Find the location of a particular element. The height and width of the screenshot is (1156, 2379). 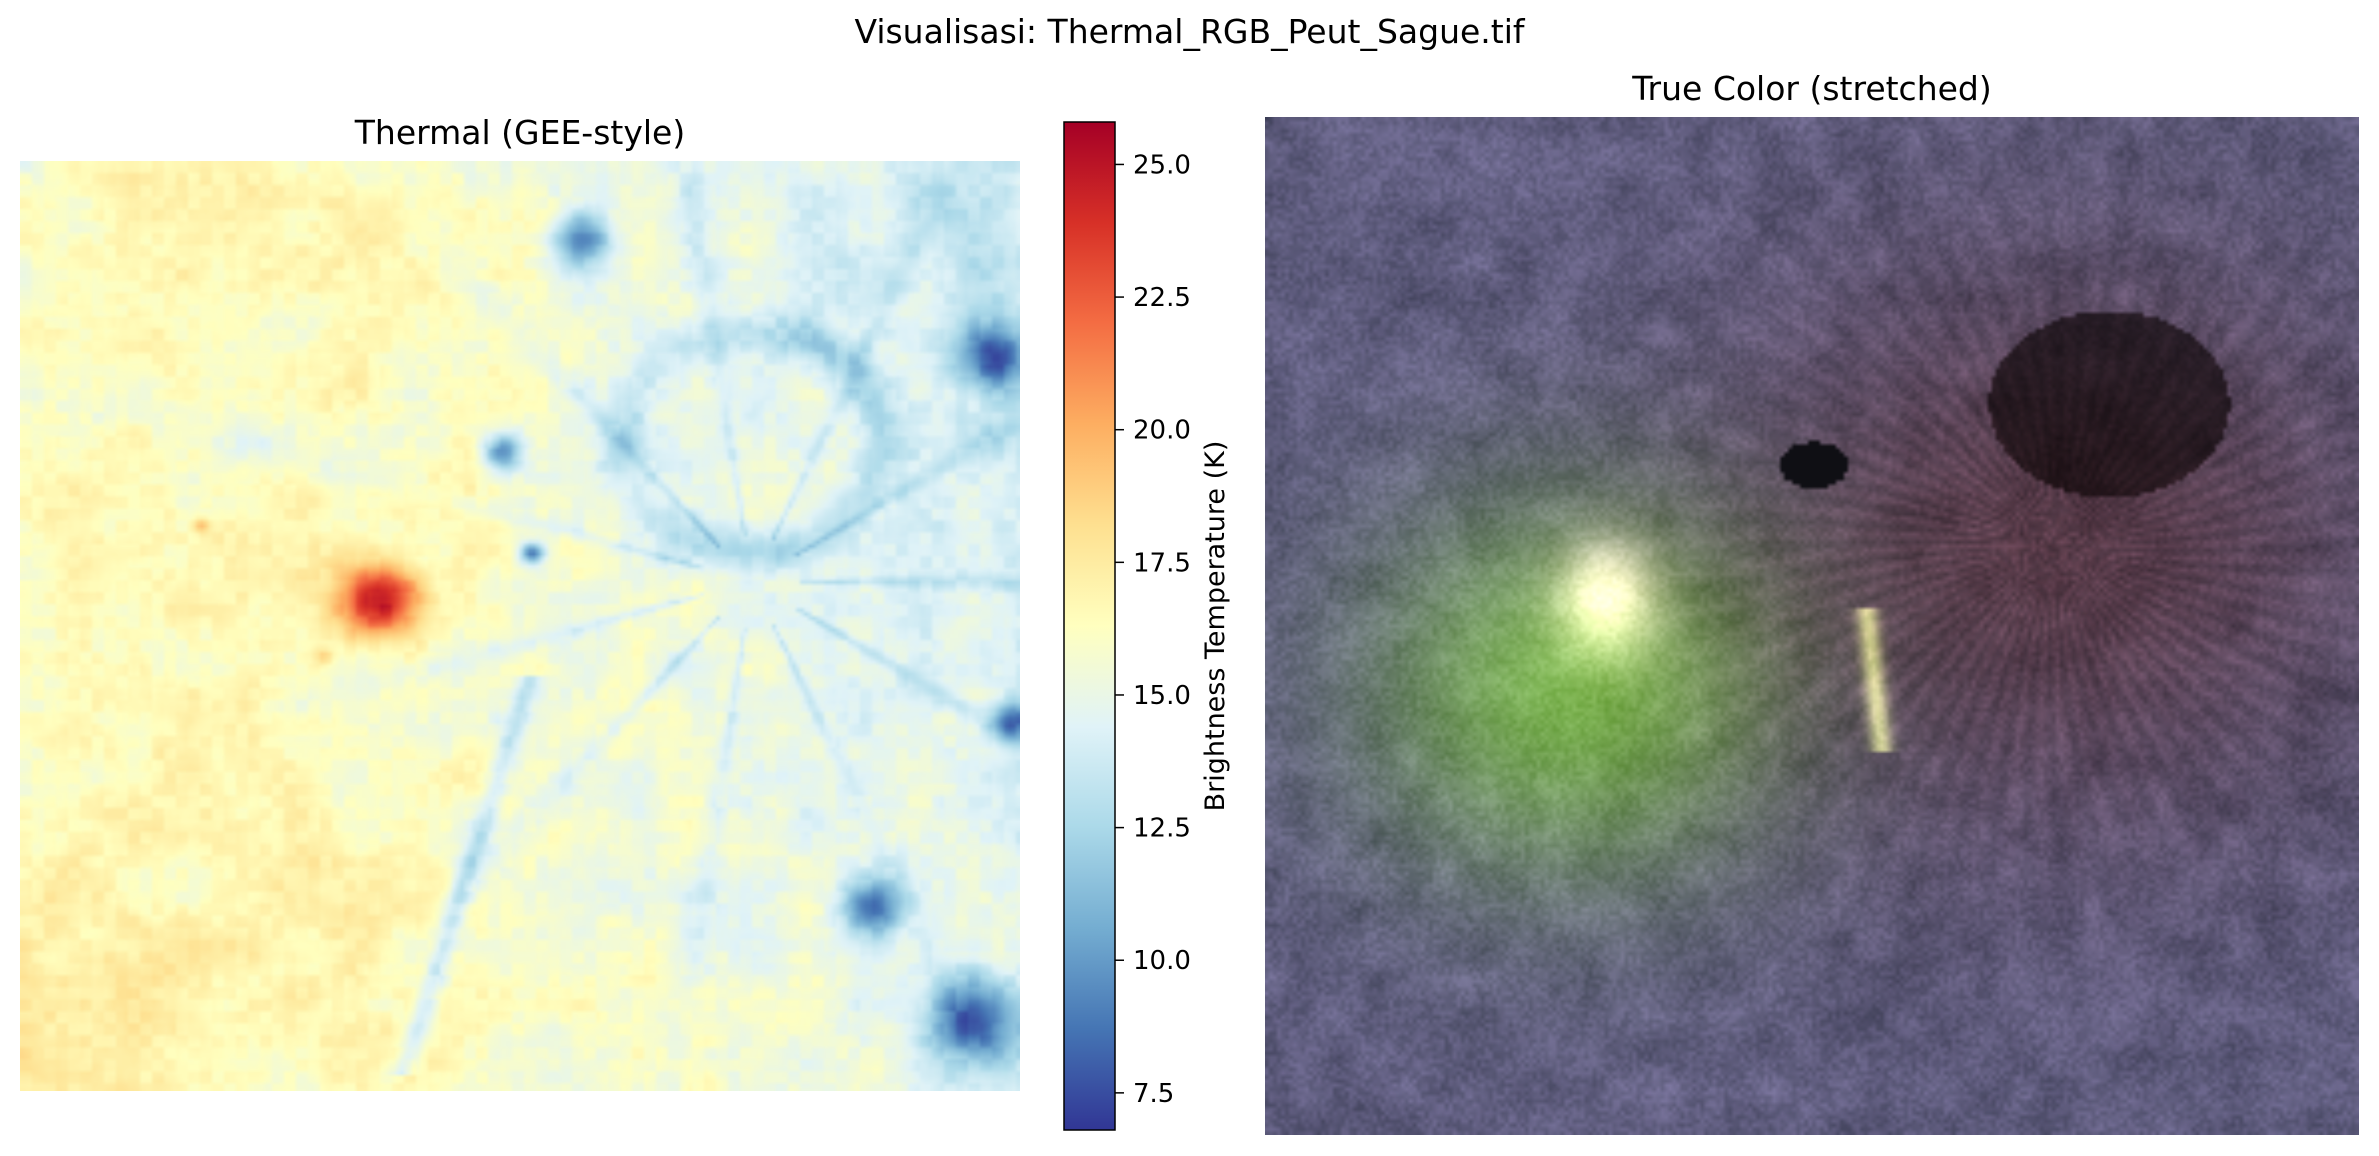

colorbar-tick-label: 12.5 is located at coordinates (1162, 829).